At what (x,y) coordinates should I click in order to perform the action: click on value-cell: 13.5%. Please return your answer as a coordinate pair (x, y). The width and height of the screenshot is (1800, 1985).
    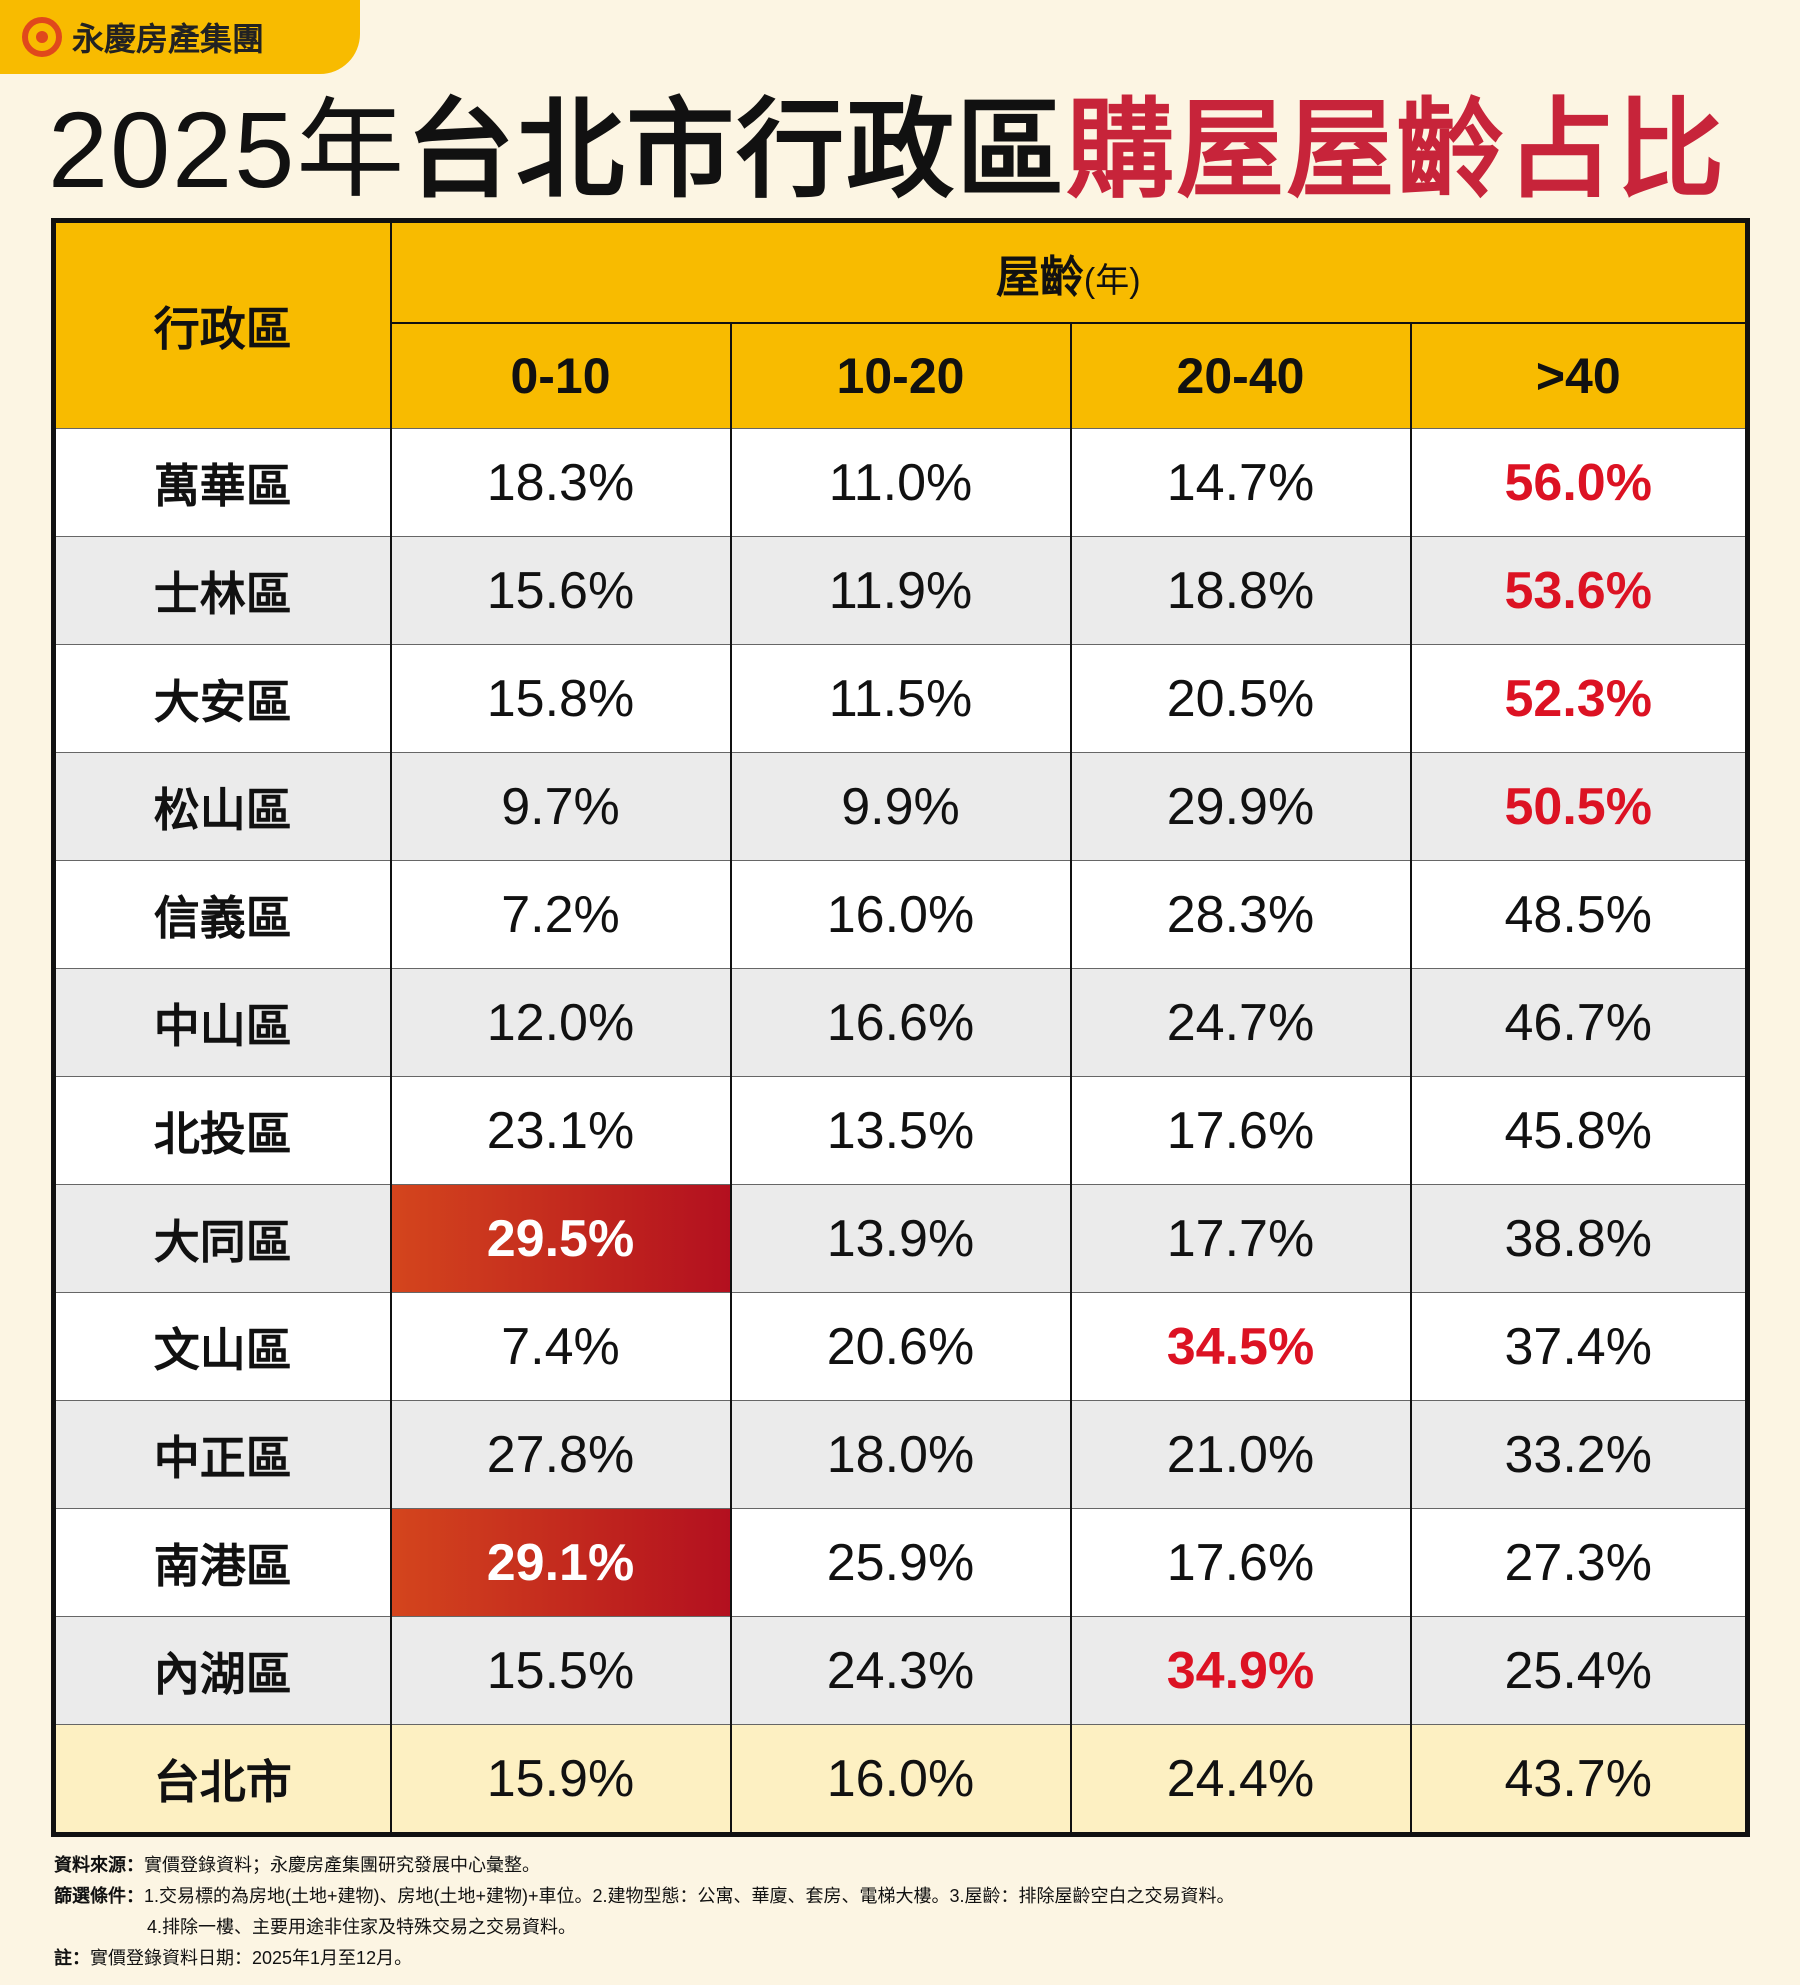
    Looking at the image, I should click on (900, 1130).